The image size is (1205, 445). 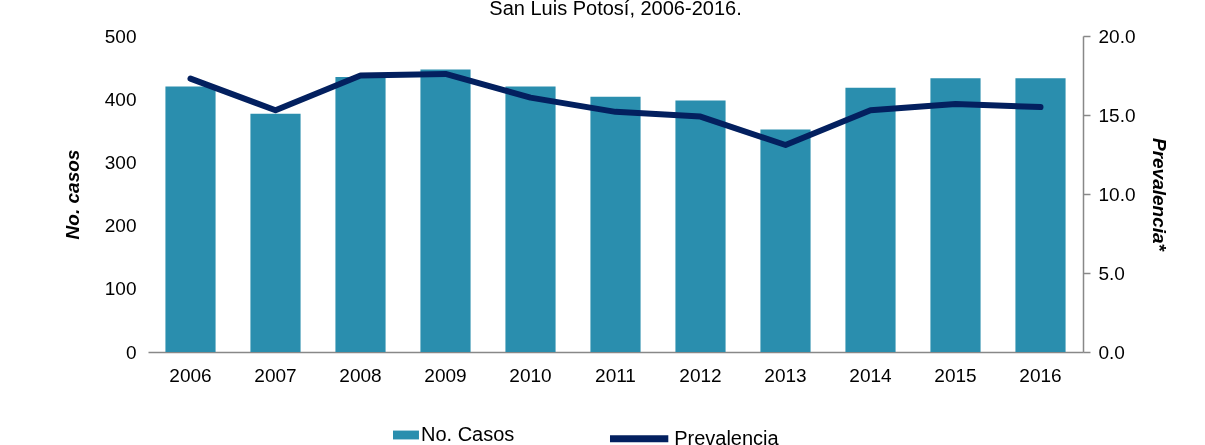 I want to click on legend-label: No. Casos, so click(x=467, y=434).